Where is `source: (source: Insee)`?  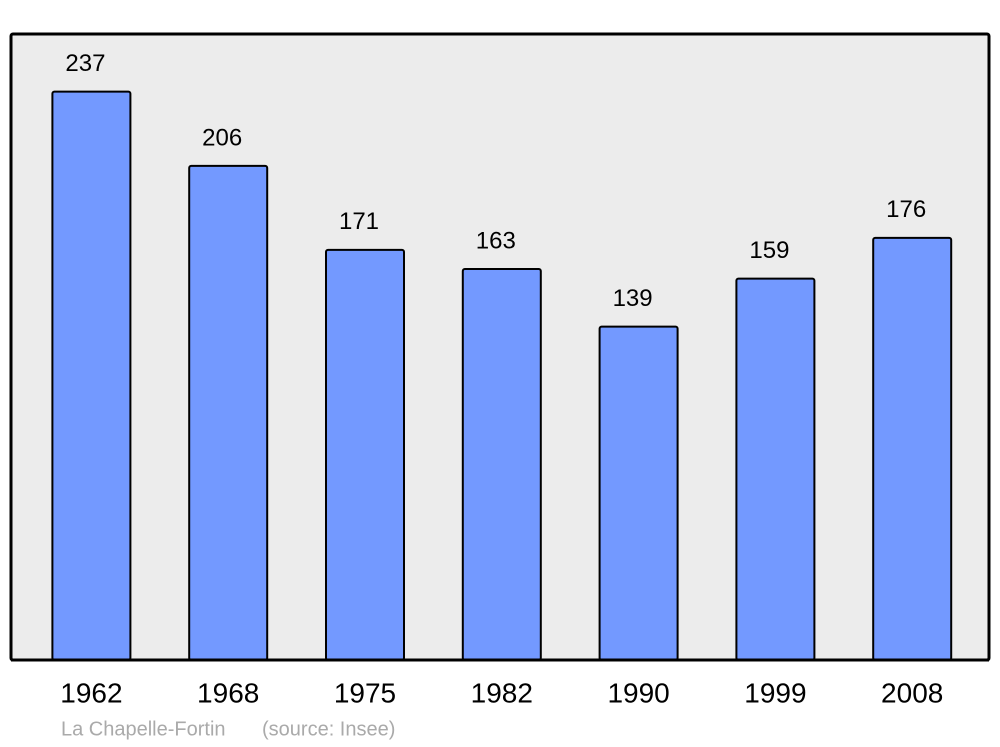
source: (source: Insee) is located at coordinates (328, 729).